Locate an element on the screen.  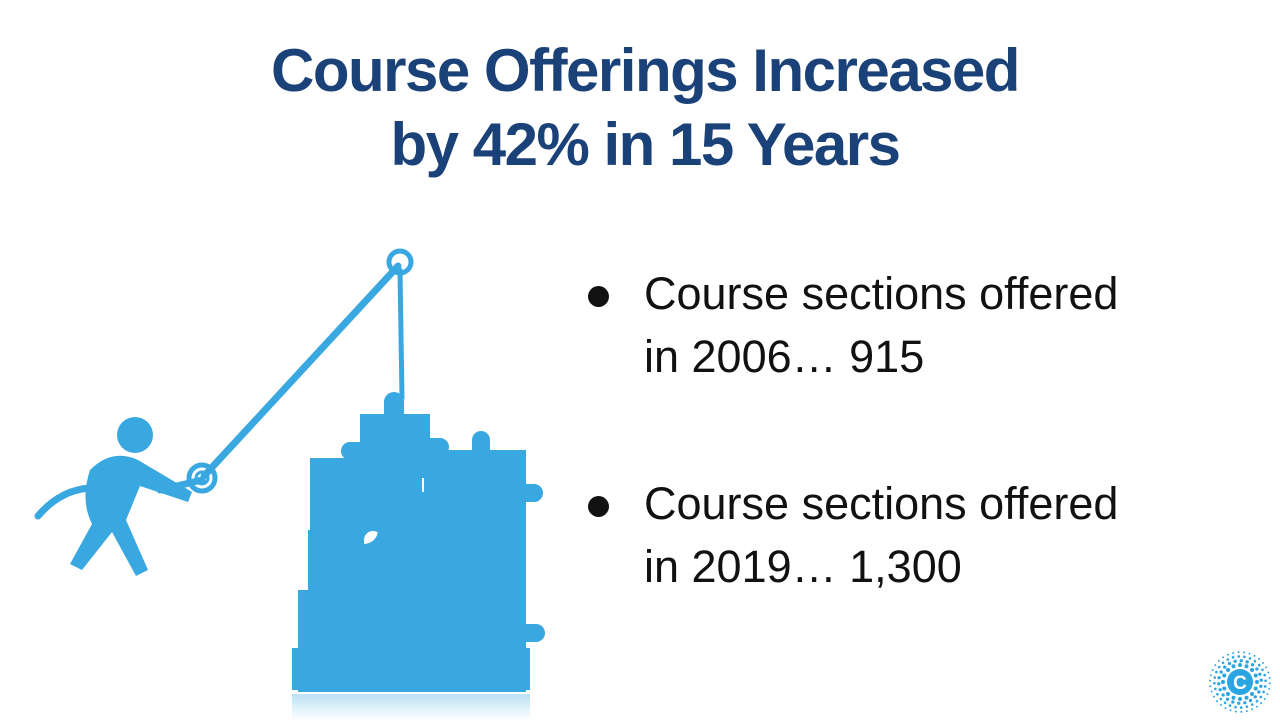
dotted-burst-logo: C is located at coordinates (1240, 682).